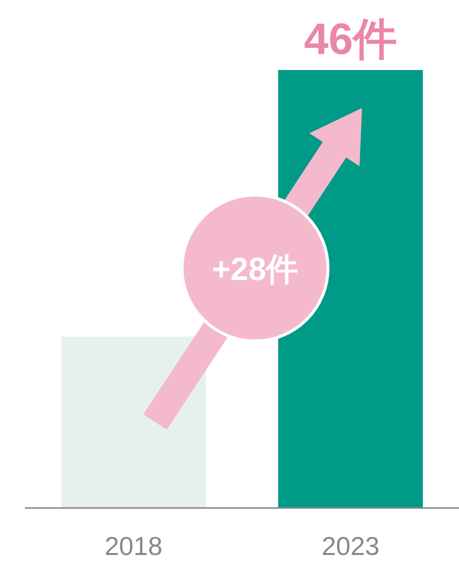 This screenshot has width=459, height=567. What do you see at coordinates (351, 546) in the screenshot?
I see `x-tick-label: 2023` at bounding box center [351, 546].